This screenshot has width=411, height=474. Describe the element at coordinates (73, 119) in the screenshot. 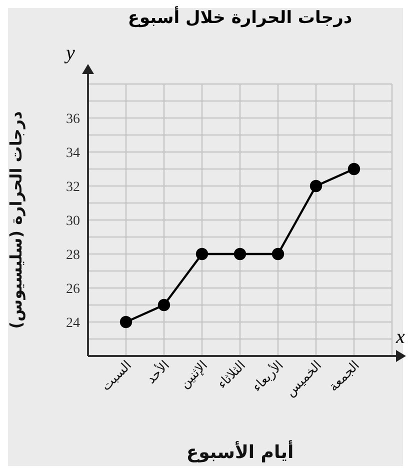

I see `y-tick-label: 36` at that location.